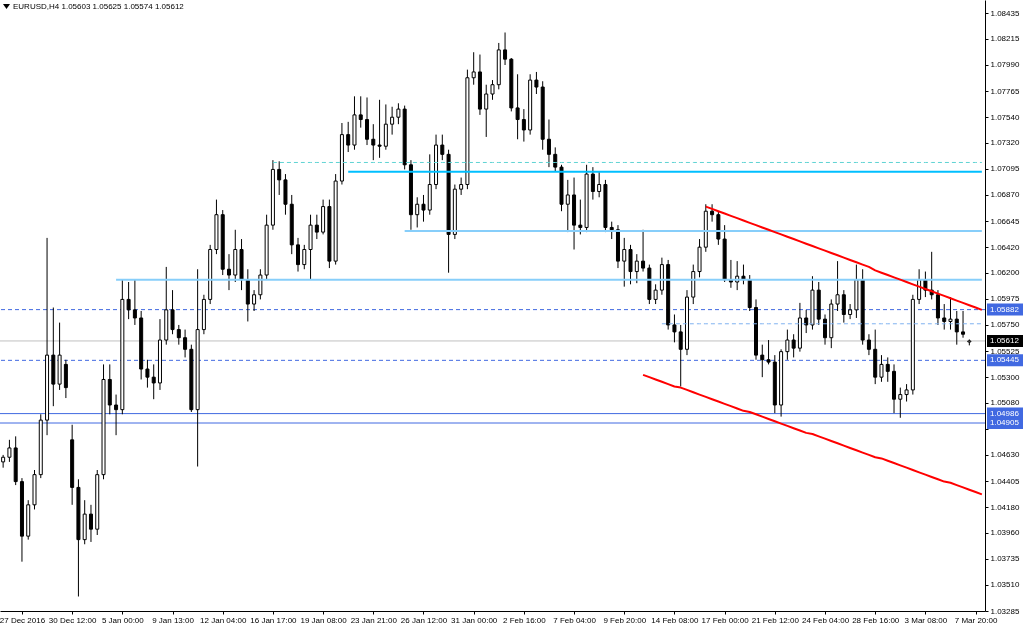 The width and height of the screenshot is (1024, 630). What do you see at coordinates (1005, 195) in the screenshot?
I see `y-tick-label: 1.06870` at bounding box center [1005, 195].